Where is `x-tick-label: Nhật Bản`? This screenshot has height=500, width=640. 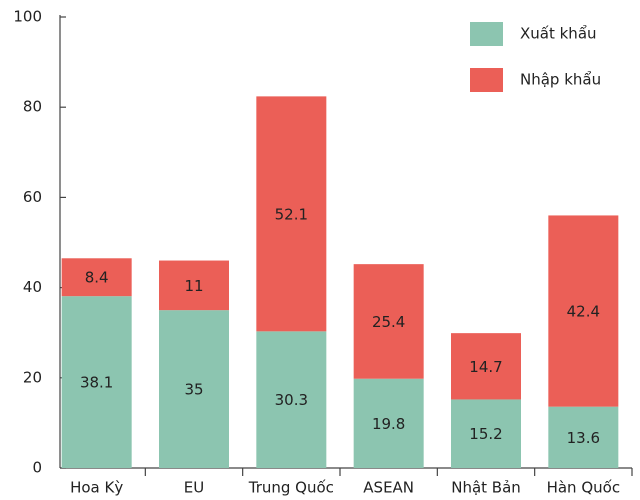 x-tick-label: Nhật Bản is located at coordinates (486, 488).